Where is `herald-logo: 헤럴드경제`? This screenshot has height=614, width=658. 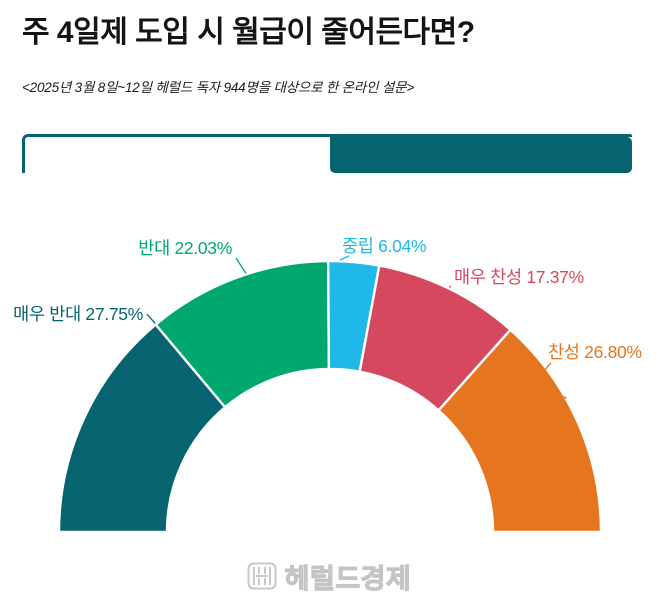
herald-logo: 헤럴드경제 is located at coordinates (329, 576).